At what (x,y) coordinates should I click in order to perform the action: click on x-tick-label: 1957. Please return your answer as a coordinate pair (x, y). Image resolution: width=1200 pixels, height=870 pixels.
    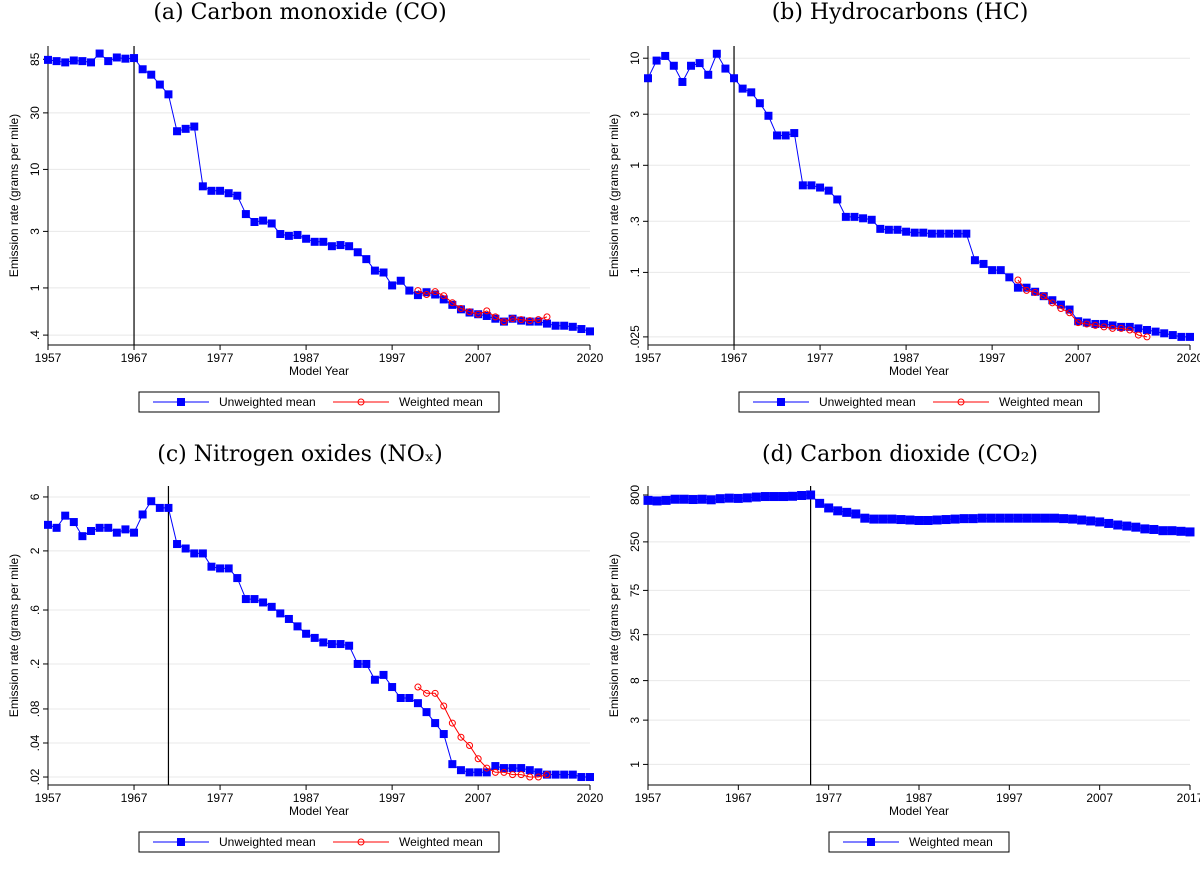
    Looking at the image, I should click on (648, 798).